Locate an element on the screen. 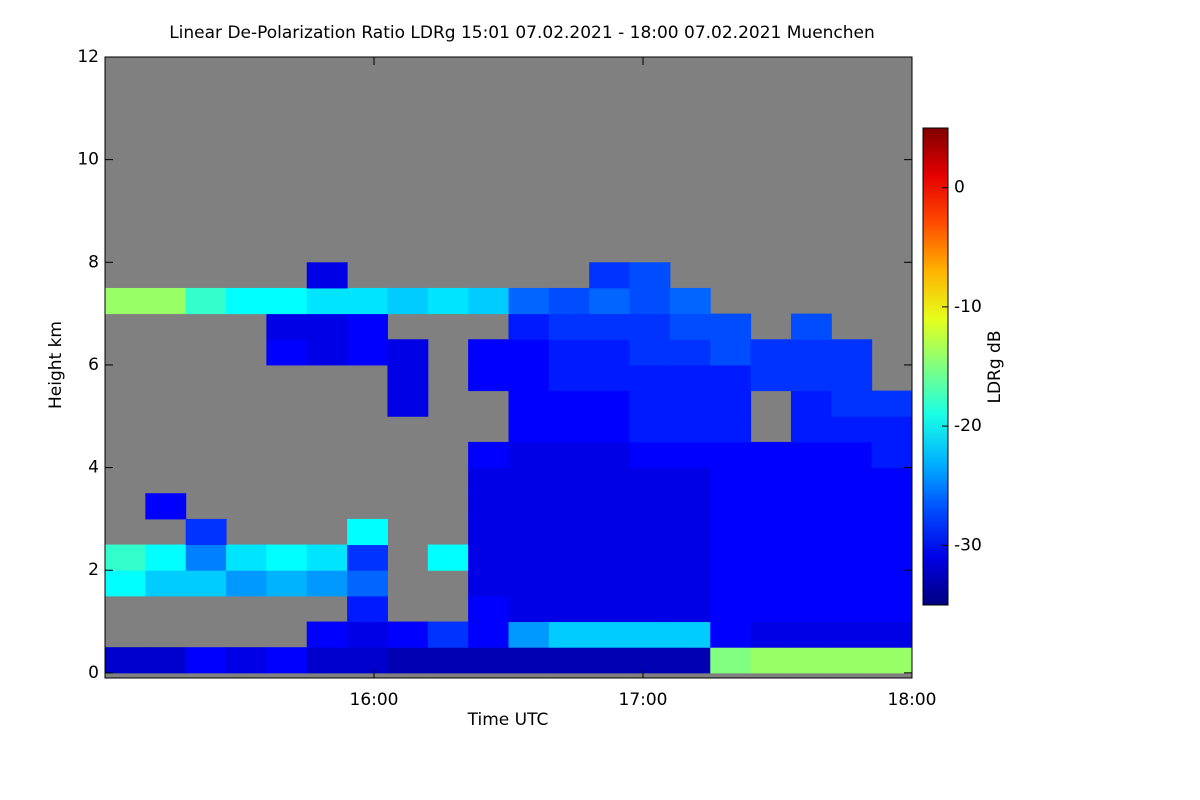  x-tick-label: 16:00 is located at coordinates (374, 700).